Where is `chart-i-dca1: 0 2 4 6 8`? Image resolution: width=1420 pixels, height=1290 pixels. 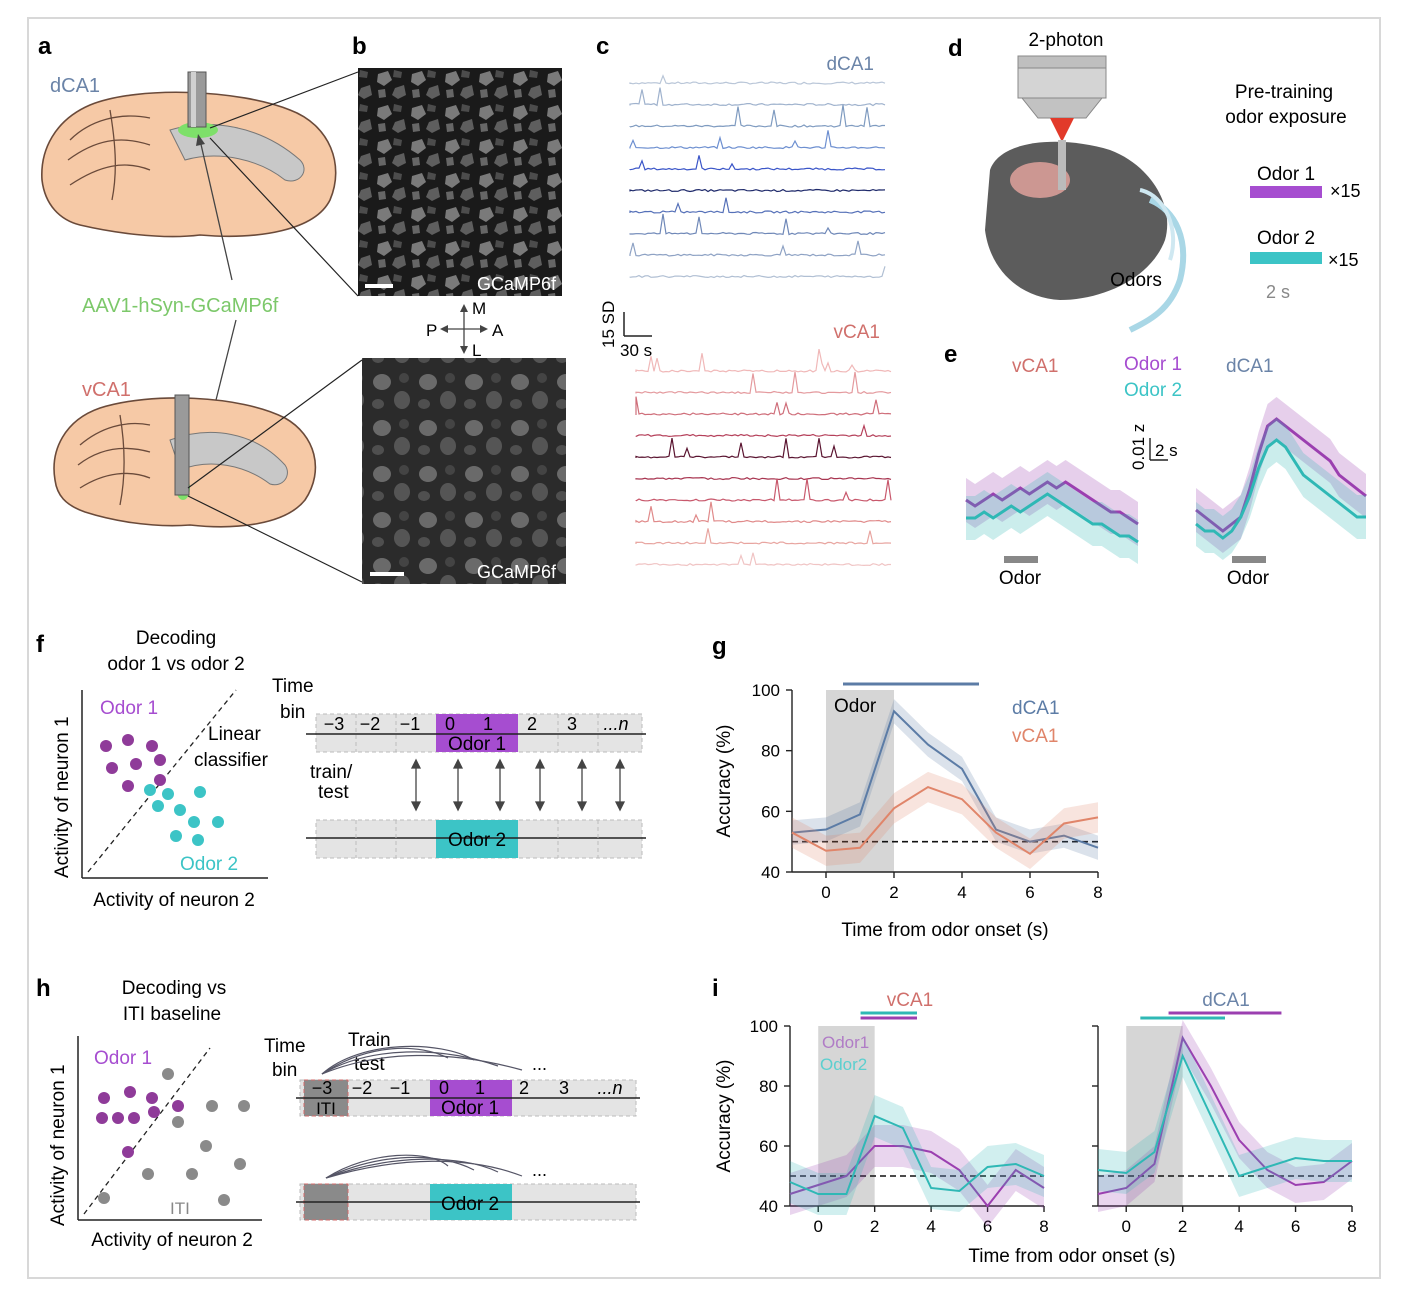 chart-i-dca1: 0 2 4 6 8 is located at coordinates (1224, 1123).